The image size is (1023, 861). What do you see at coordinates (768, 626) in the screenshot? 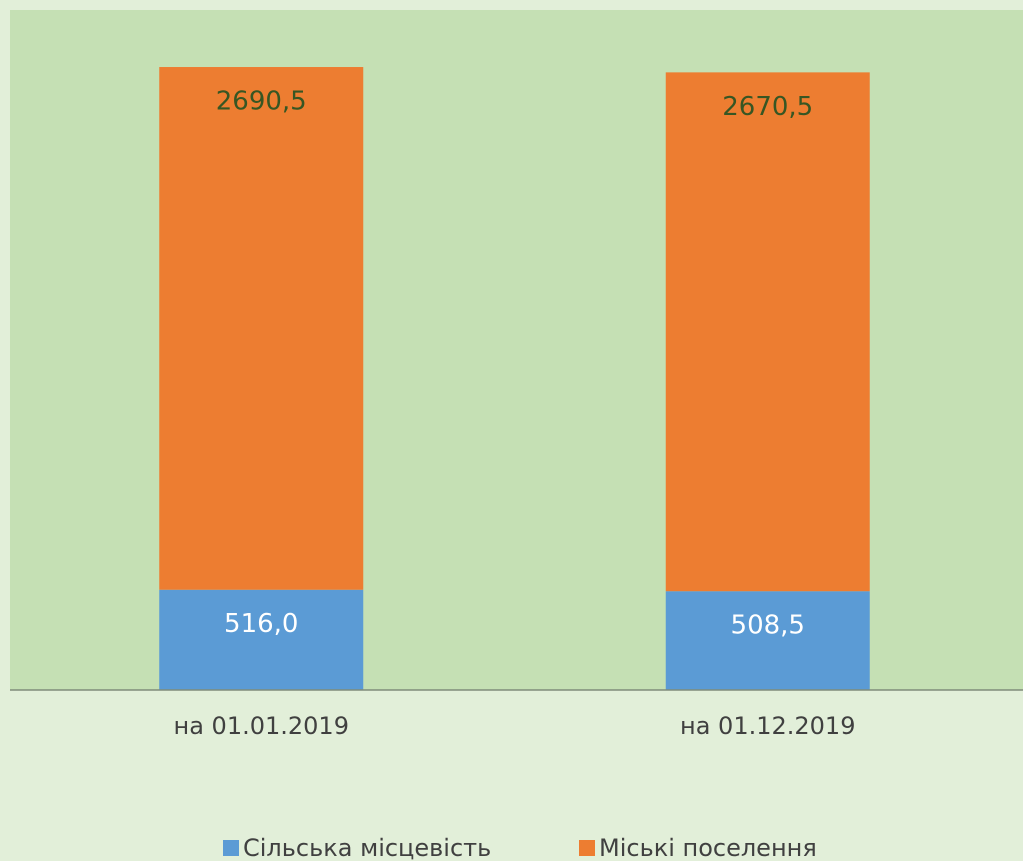
I see `data-label: 508,5` at bounding box center [768, 626].